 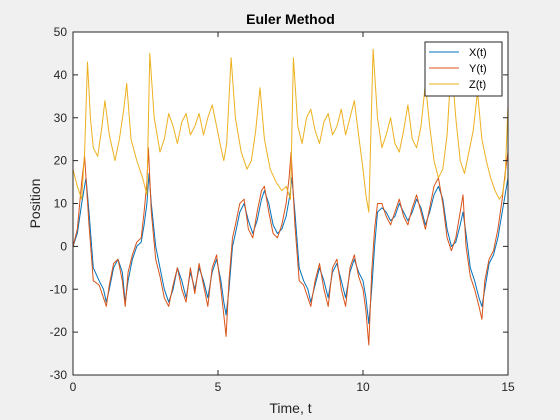 I want to click on legend-label-yt: Y(t), so click(x=478, y=69).